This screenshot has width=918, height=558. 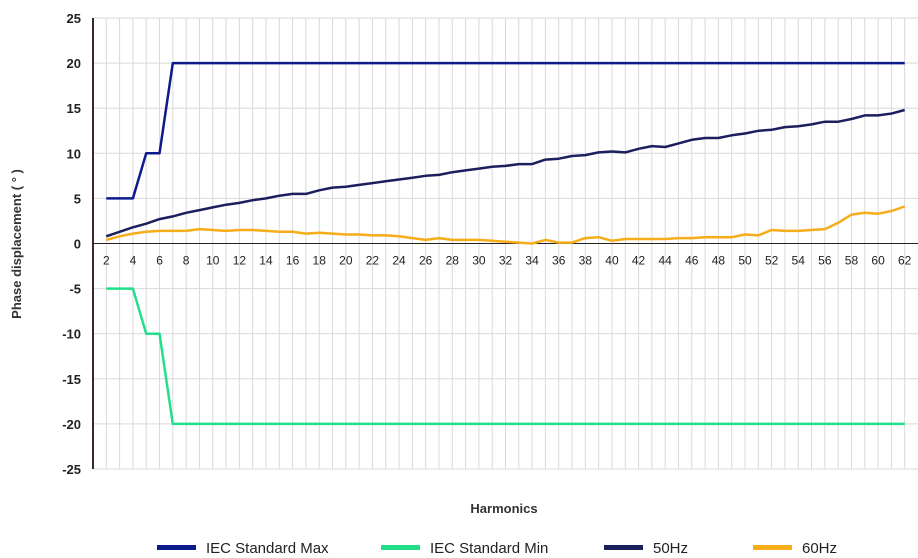 I want to click on y-tick-label: 20, so click(x=74, y=63).